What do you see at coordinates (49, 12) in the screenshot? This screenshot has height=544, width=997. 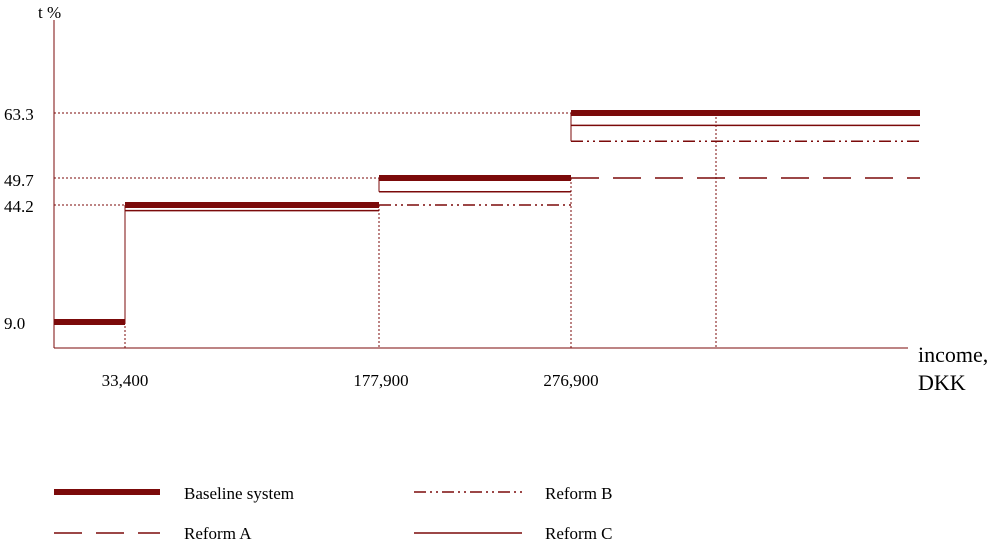 I see `y-axis-label: t %` at bounding box center [49, 12].